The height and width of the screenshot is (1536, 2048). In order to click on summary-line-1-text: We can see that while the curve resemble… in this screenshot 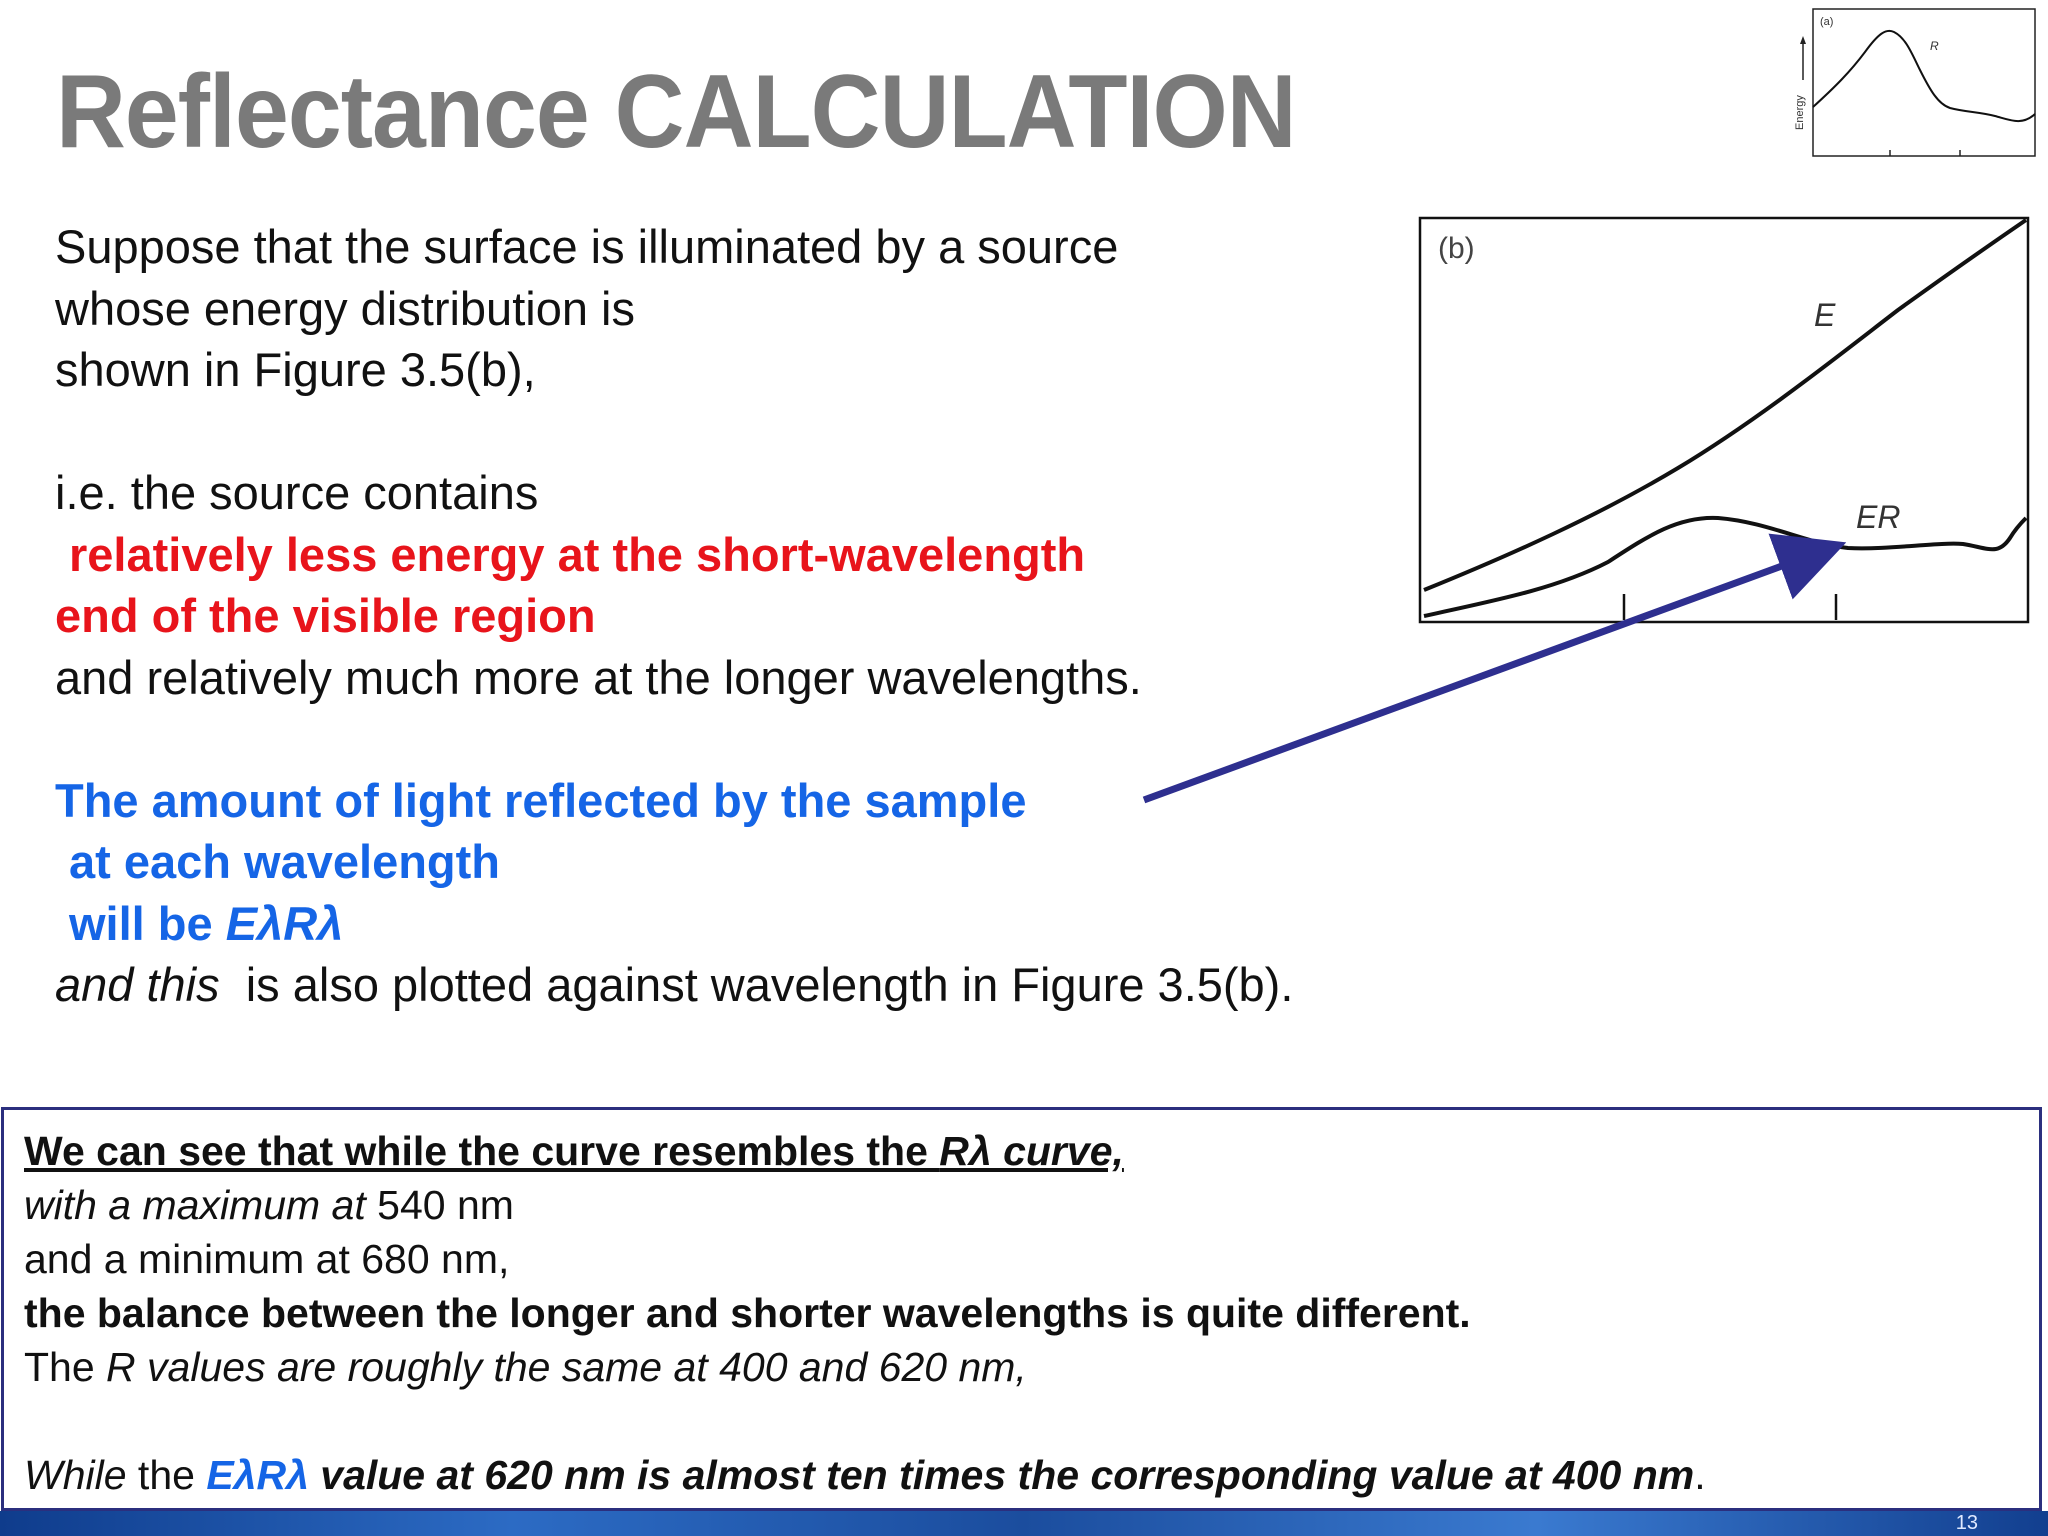, I will do `click(482, 1151)`.